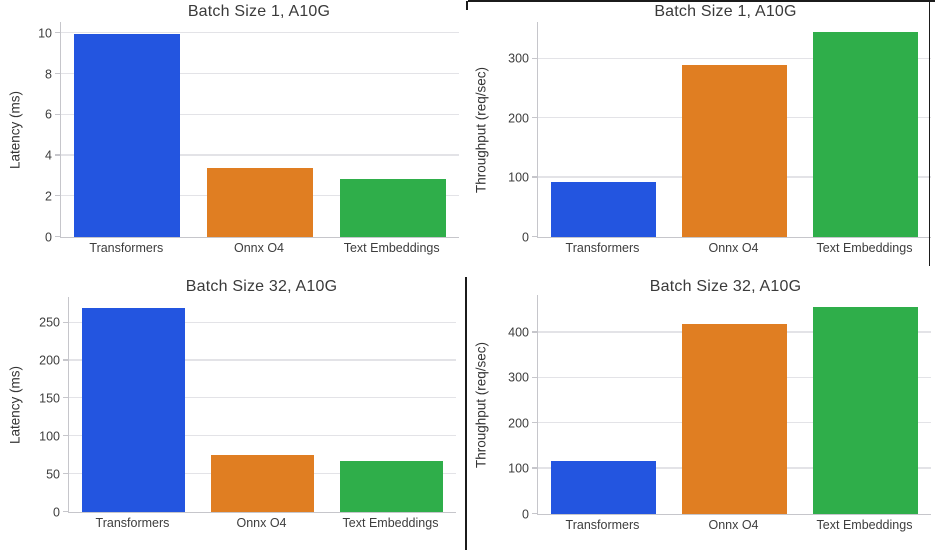 Image resolution: width=935 pixels, height=550 pixels. I want to click on divider-corner-stub, so click(467, 5).